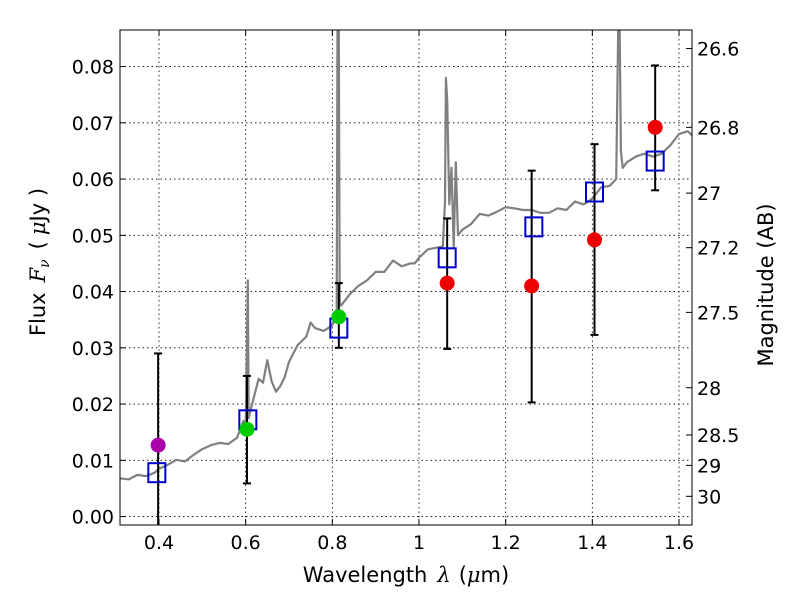 The width and height of the screenshot is (800, 600). I want to click on y2-tick-label: 29, so click(709, 466).